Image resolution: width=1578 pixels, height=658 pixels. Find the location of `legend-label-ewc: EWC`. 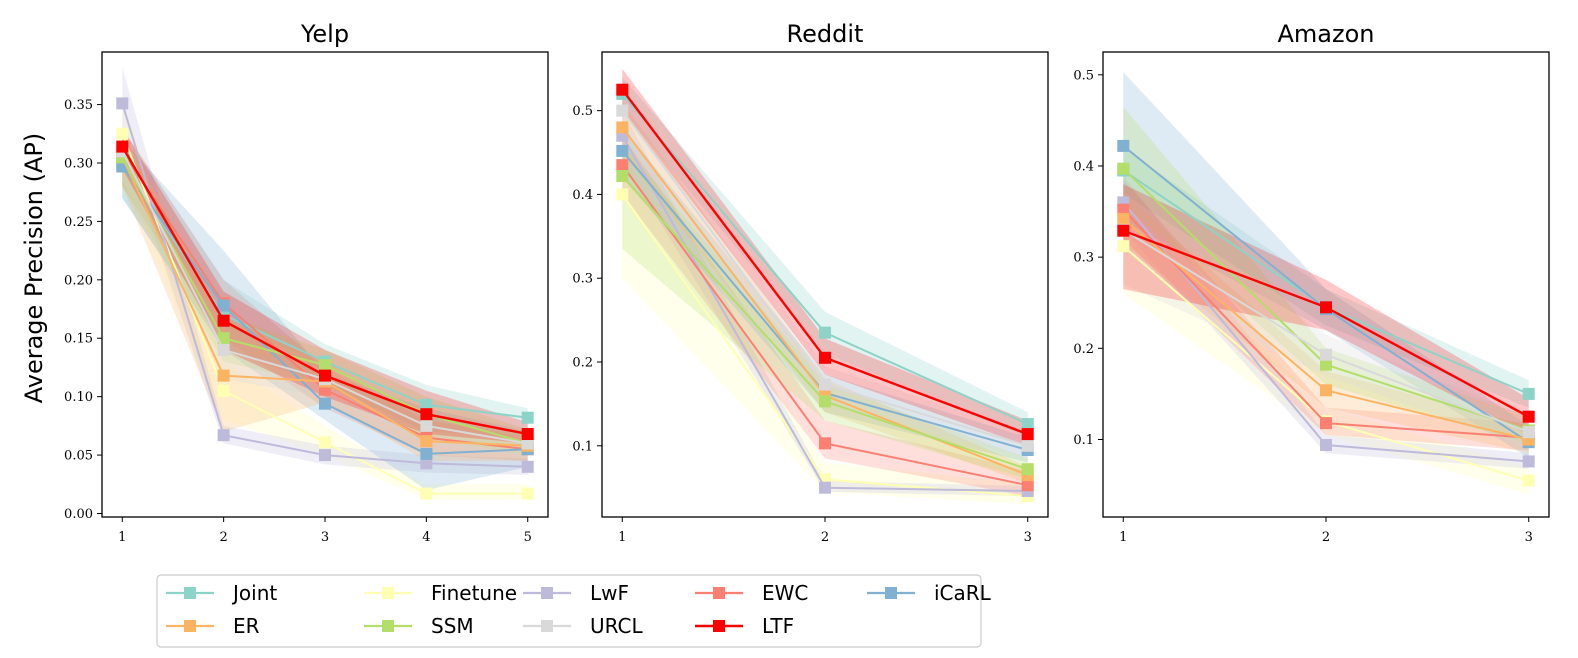

legend-label-ewc: EWC is located at coordinates (785, 593).